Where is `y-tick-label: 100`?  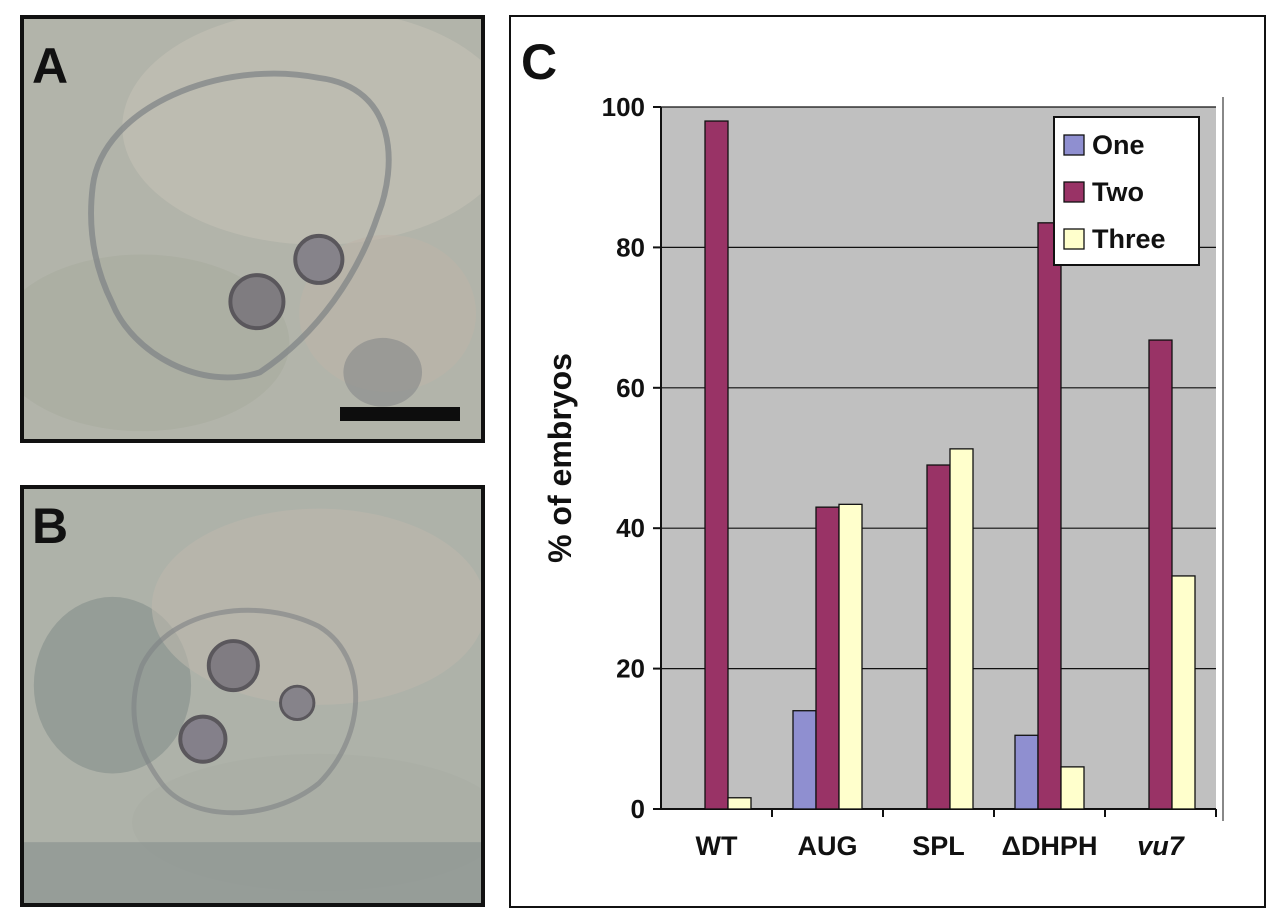
y-tick-label: 100 is located at coordinates (623, 107).